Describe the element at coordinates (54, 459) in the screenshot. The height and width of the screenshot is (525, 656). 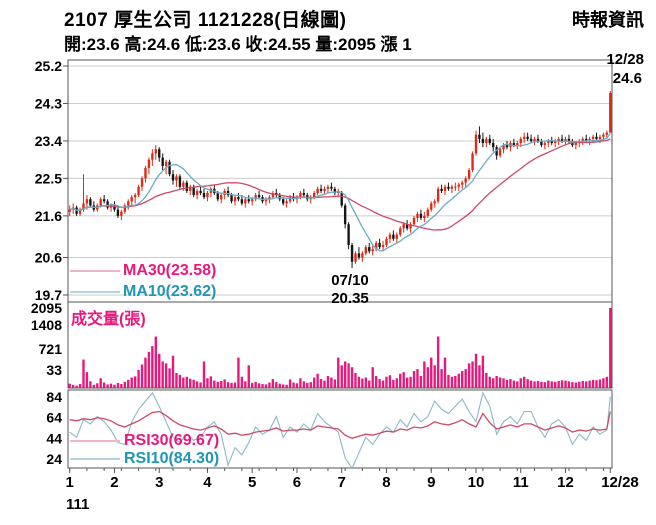
I see `rsi-tick-label: 24` at that location.